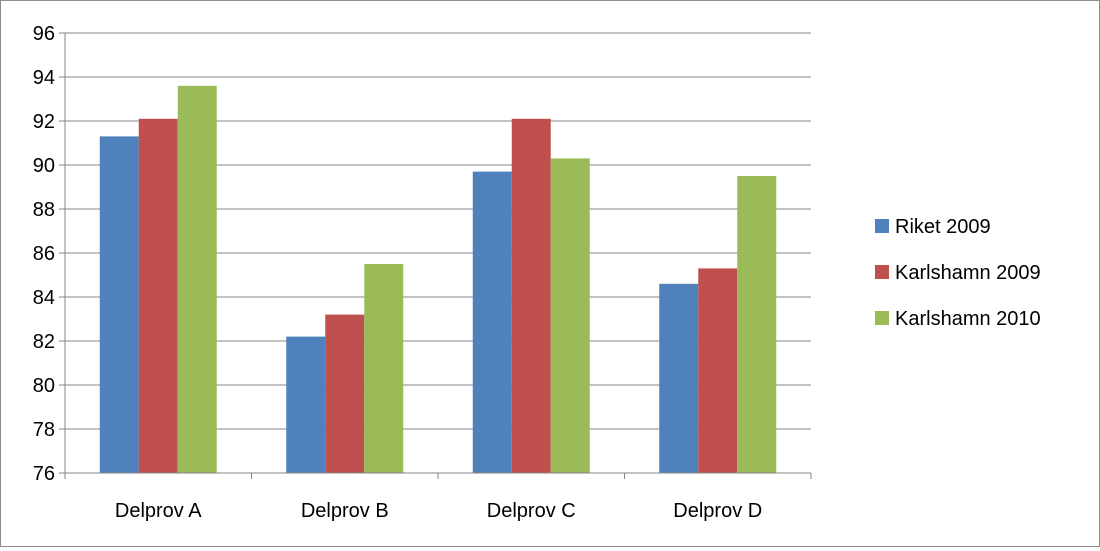 The width and height of the screenshot is (1100, 551). I want to click on legend-label: Karlshamn 2010, so click(968, 319).